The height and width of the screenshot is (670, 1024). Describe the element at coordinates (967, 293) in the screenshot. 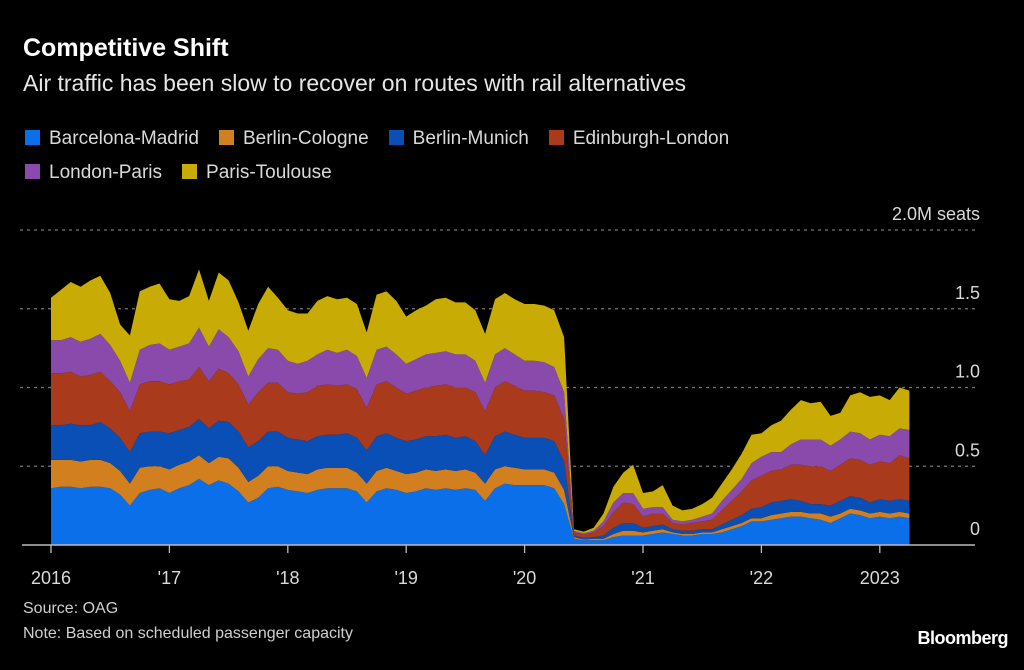

I see `y-tick-label: 1.5` at that location.